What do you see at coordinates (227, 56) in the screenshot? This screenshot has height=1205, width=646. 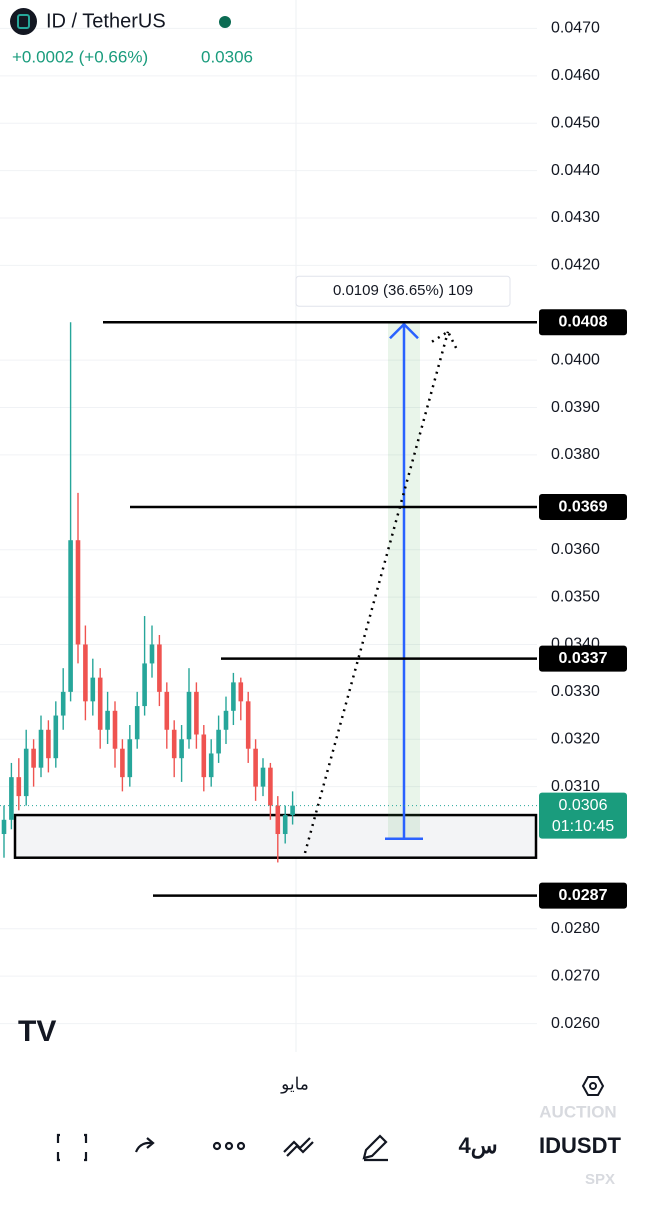 I see `price: 0.0306` at bounding box center [227, 56].